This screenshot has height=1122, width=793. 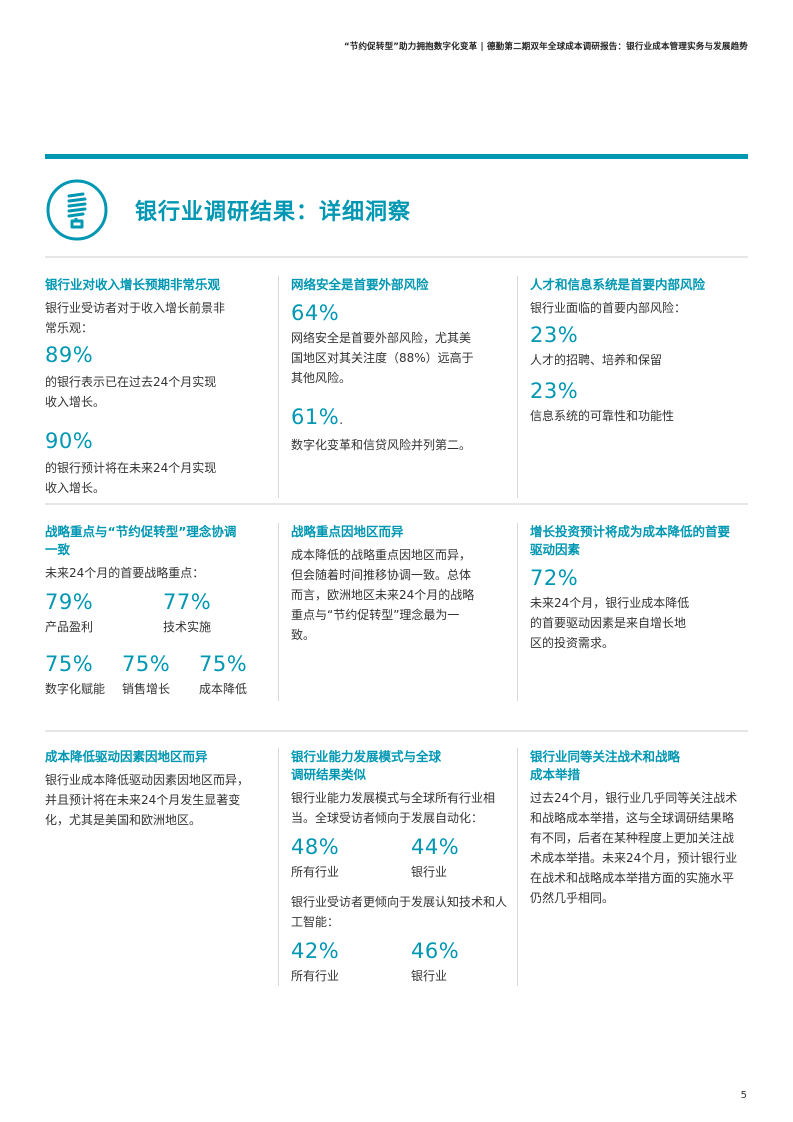 What do you see at coordinates (743, 1095) in the screenshot?
I see `page-number: 5` at bounding box center [743, 1095].